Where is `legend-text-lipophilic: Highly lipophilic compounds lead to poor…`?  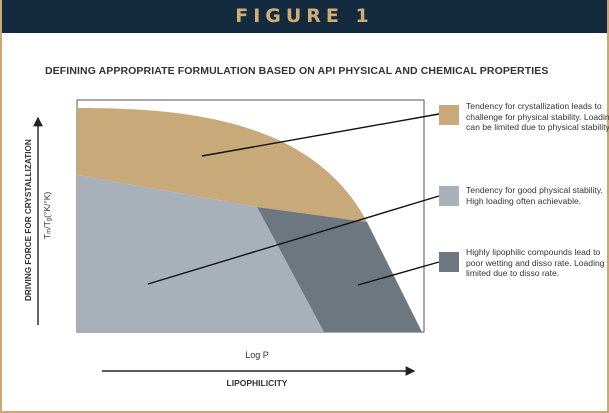
legend-text-lipophilic: Highly lipophilic compounds lead to poor… is located at coordinates (535, 262).